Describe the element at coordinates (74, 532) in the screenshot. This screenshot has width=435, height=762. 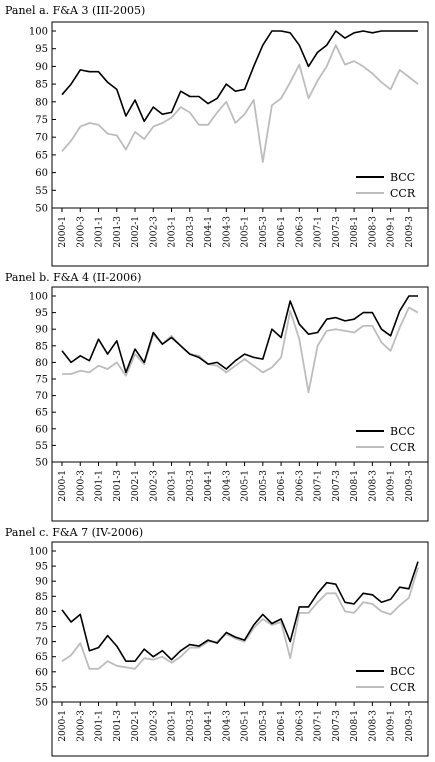
I see `panel-title: Panel c. F&A 7 (IV-2006)` at that location.